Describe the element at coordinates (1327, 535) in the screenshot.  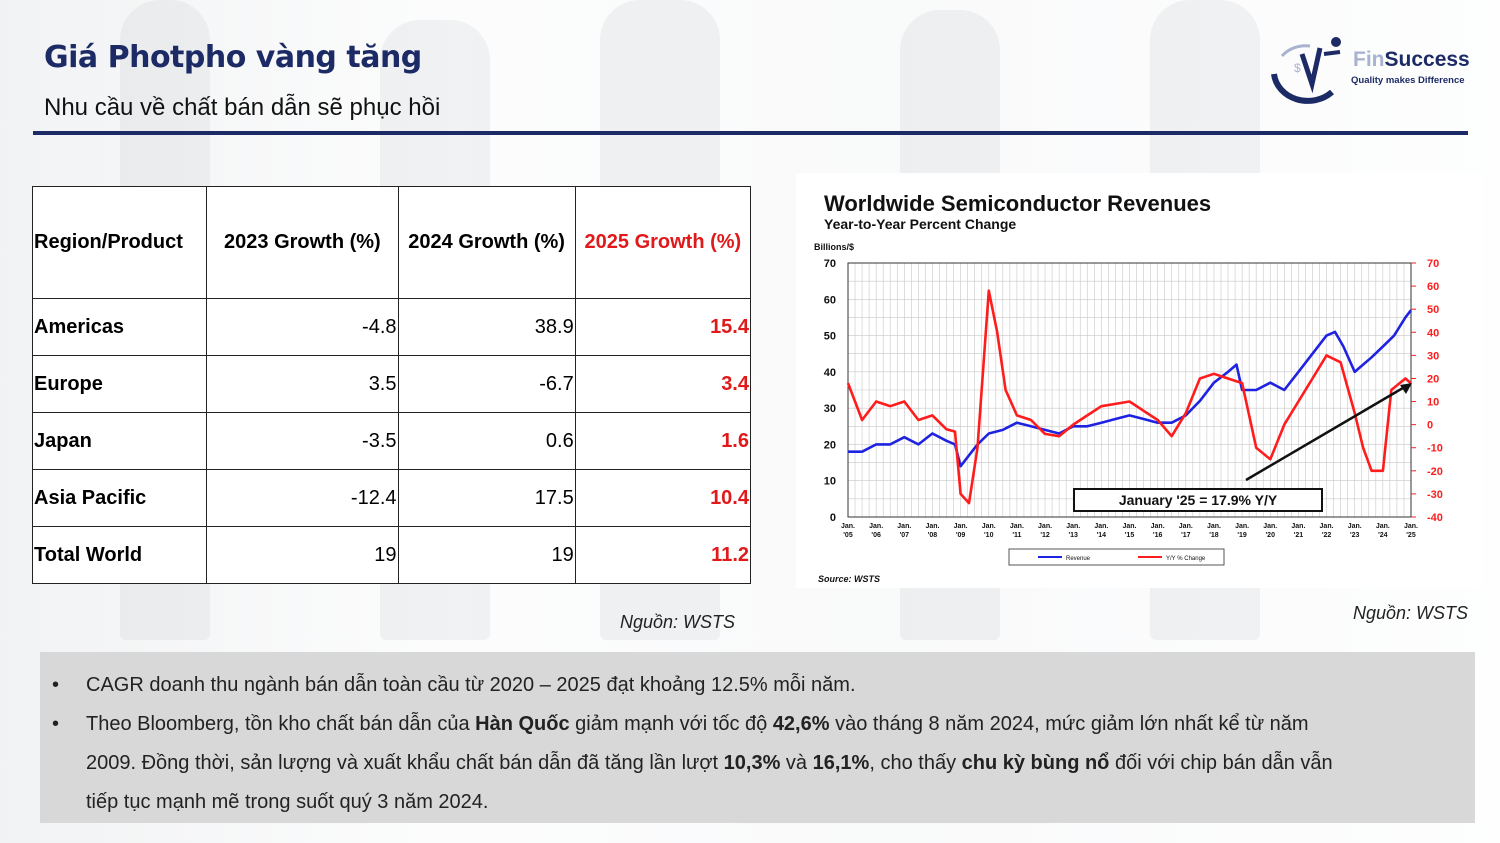
I see `x-tick-label-year: '22` at that location.